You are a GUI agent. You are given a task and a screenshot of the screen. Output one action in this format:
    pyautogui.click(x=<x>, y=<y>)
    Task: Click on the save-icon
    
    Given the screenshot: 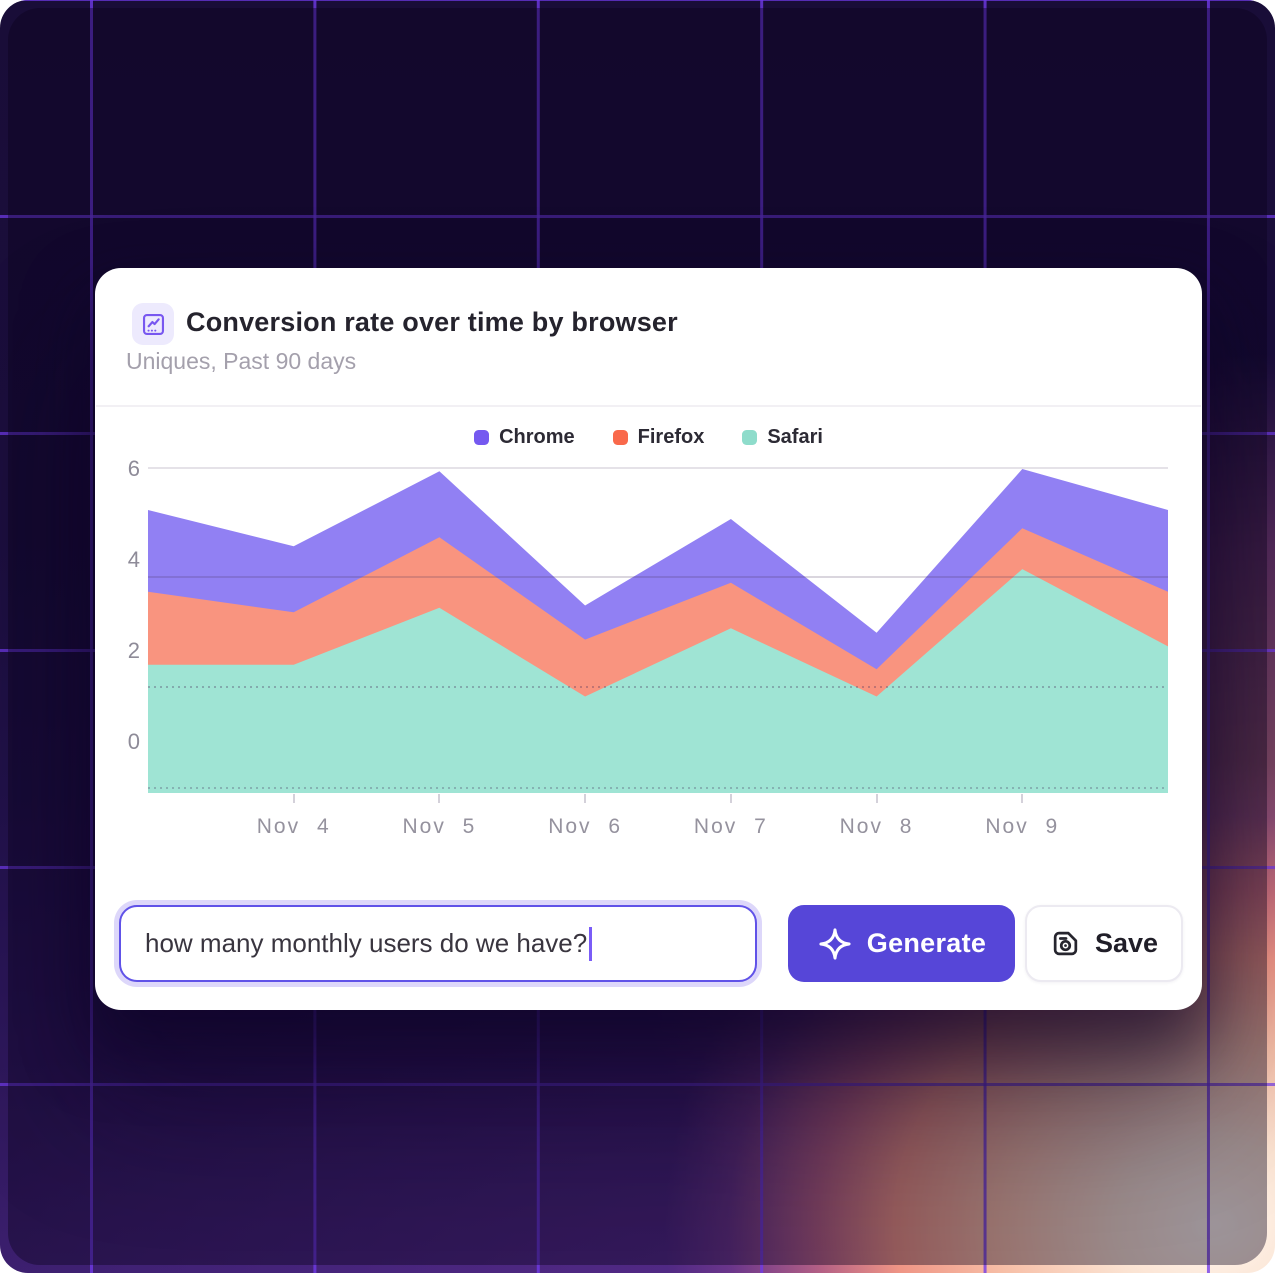 What is the action you would take?
    pyautogui.click(x=1065, y=943)
    